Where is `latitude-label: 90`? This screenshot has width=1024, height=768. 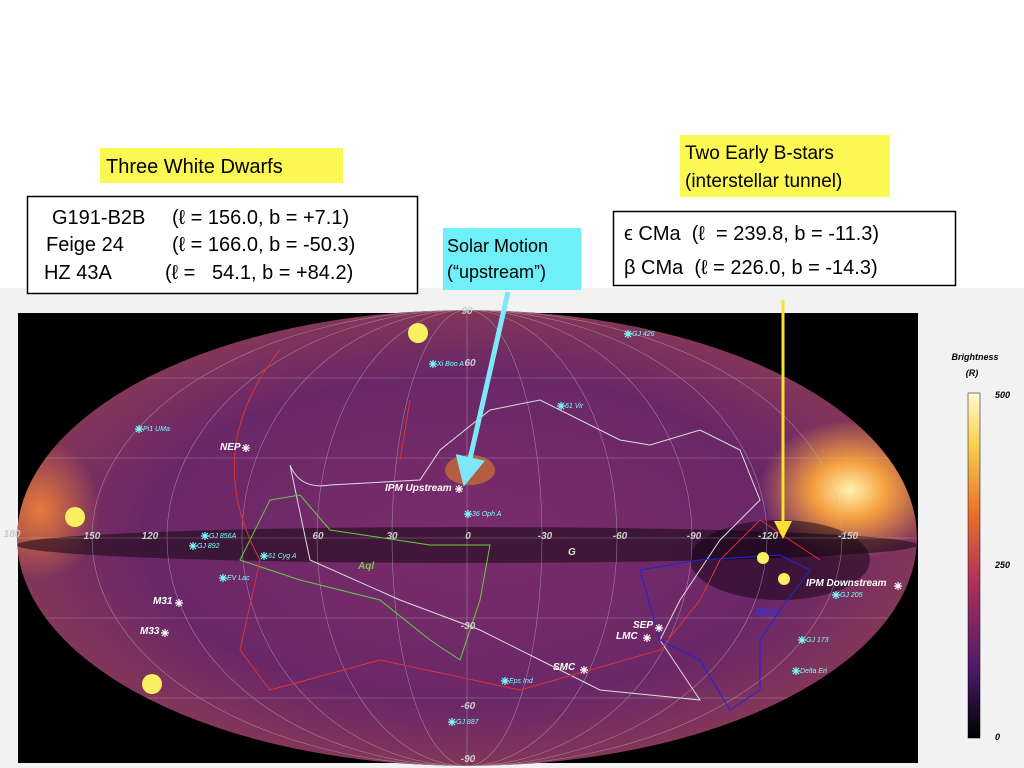
latitude-label: 90 is located at coordinates (467, 311).